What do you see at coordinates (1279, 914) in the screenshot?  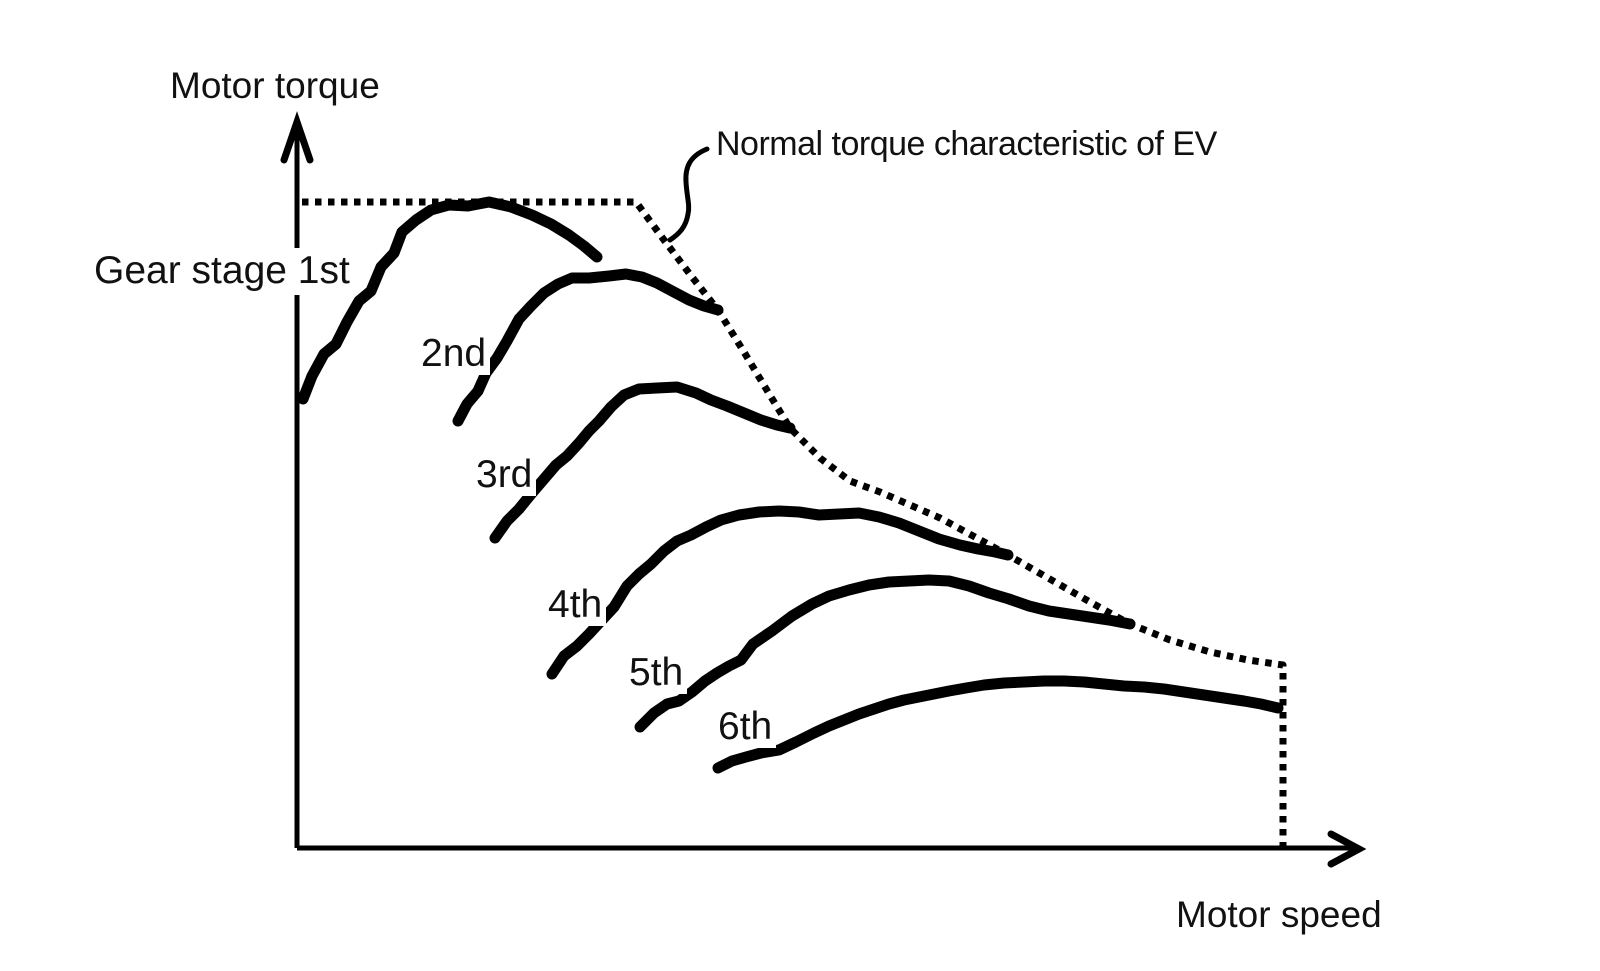 I see `x-axis-title: Motor speed` at bounding box center [1279, 914].